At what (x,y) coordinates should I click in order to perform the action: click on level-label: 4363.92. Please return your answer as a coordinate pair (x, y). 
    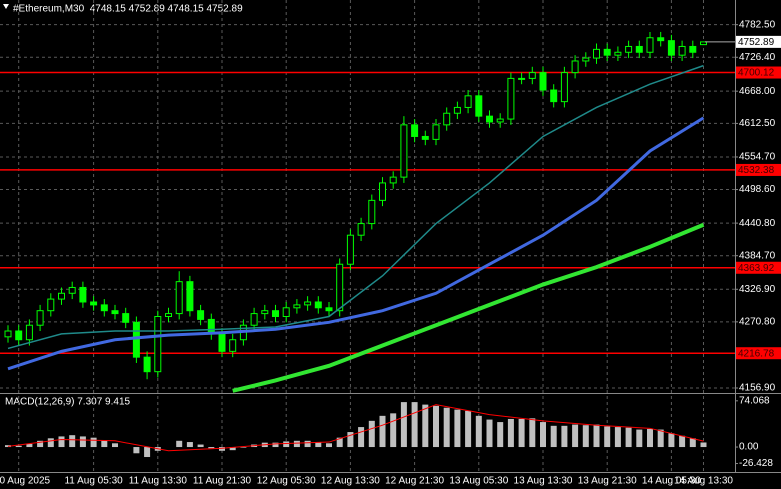
    Looking at the image, I should click on (756, 268).